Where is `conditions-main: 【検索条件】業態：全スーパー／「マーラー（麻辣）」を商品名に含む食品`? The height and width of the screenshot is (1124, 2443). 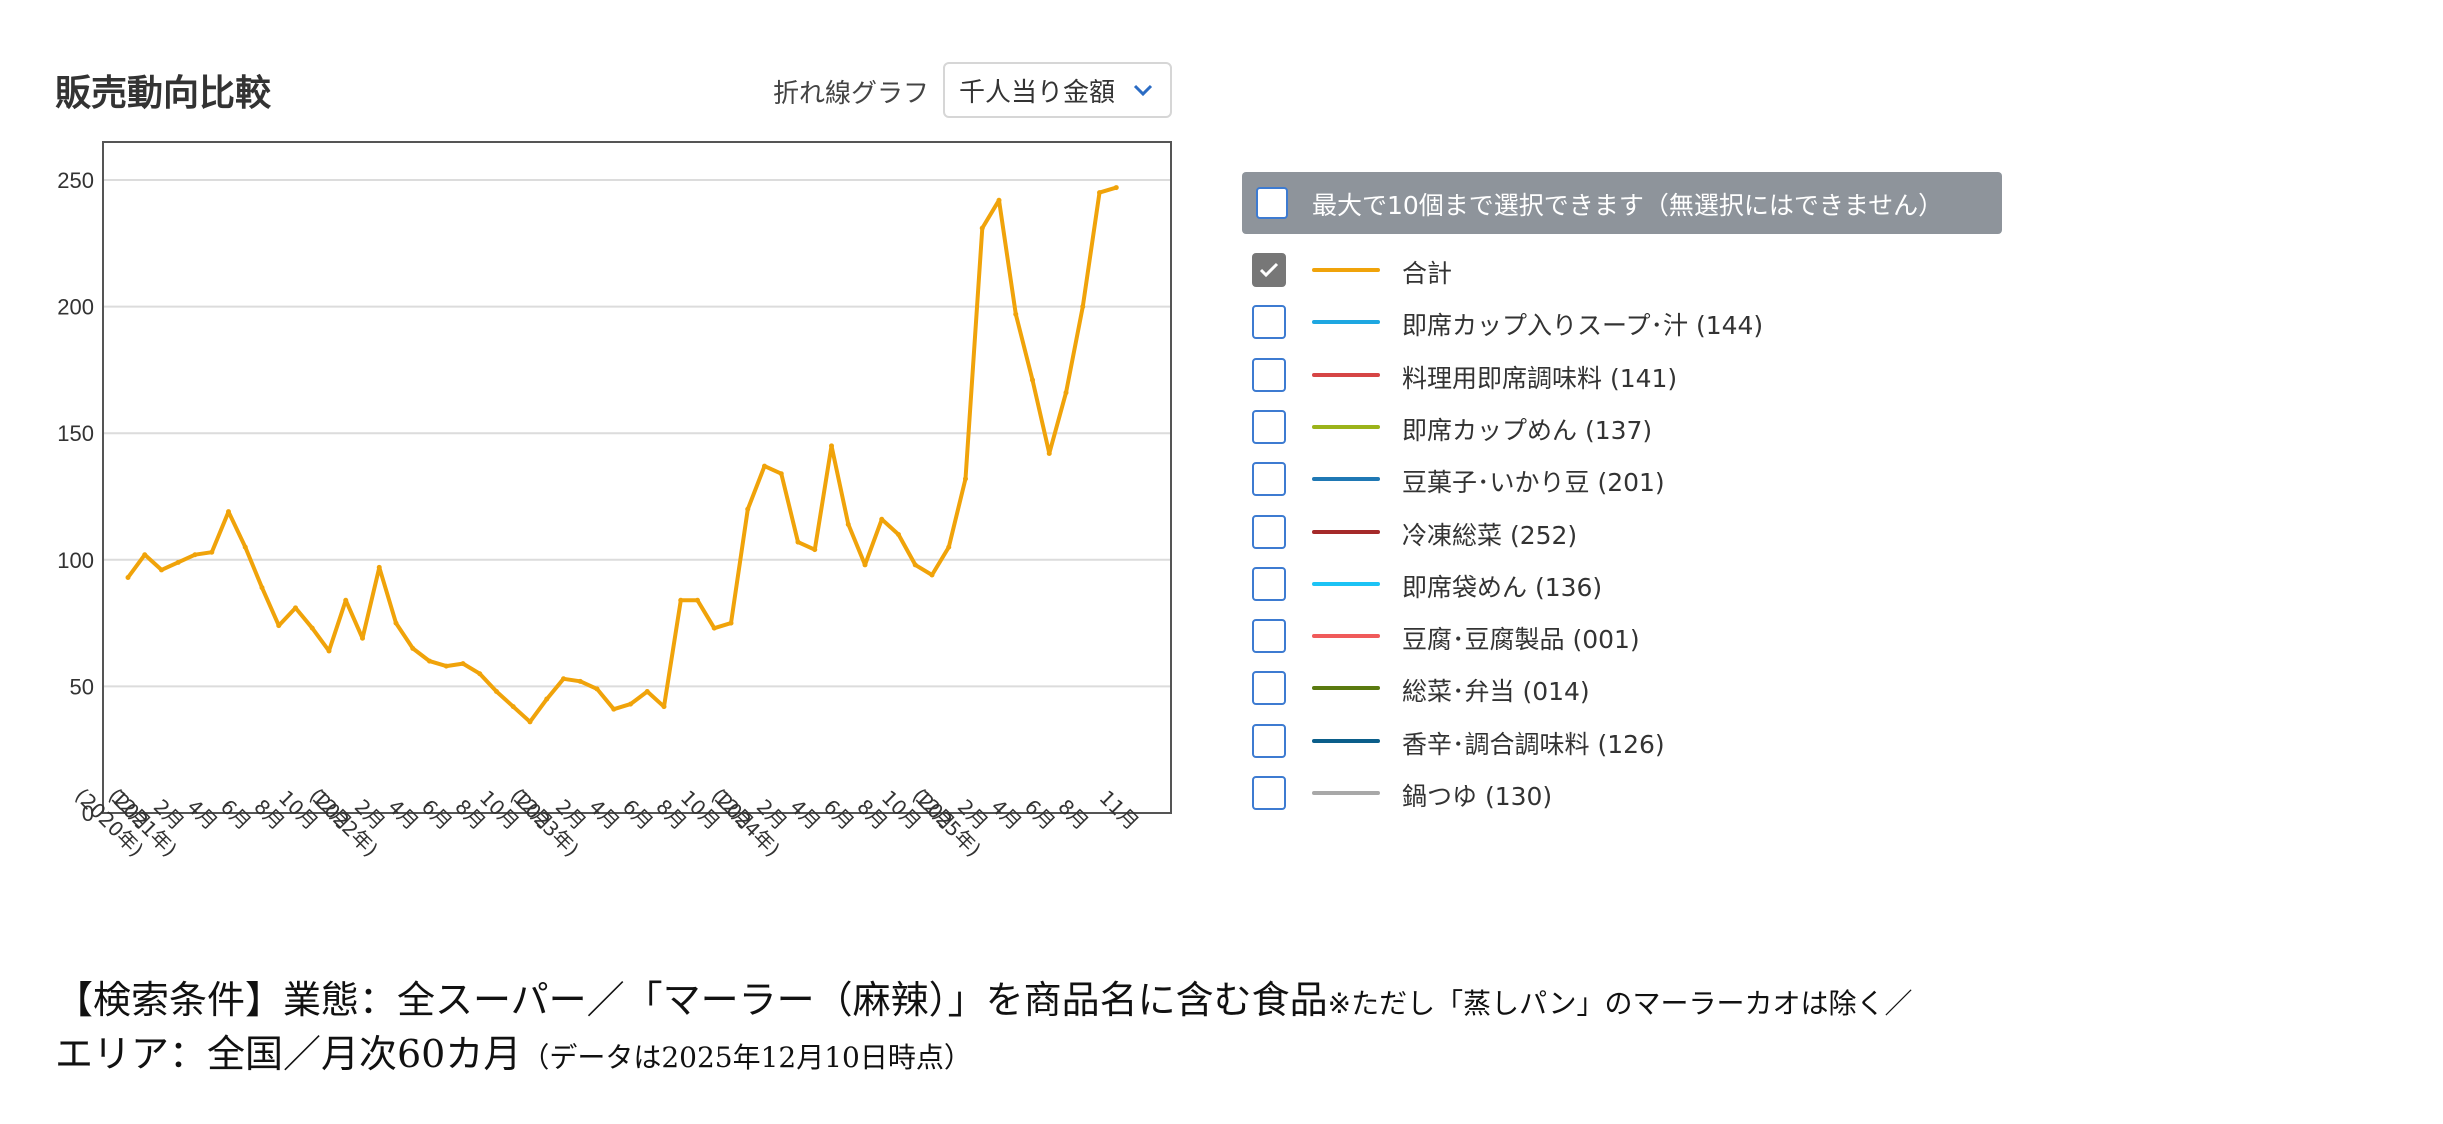
conditions-main: 【検索条件】業態：全スーパー／「マーラー（麻辣）」を商品名に含む食品 is located at coordinates (691, 1000).